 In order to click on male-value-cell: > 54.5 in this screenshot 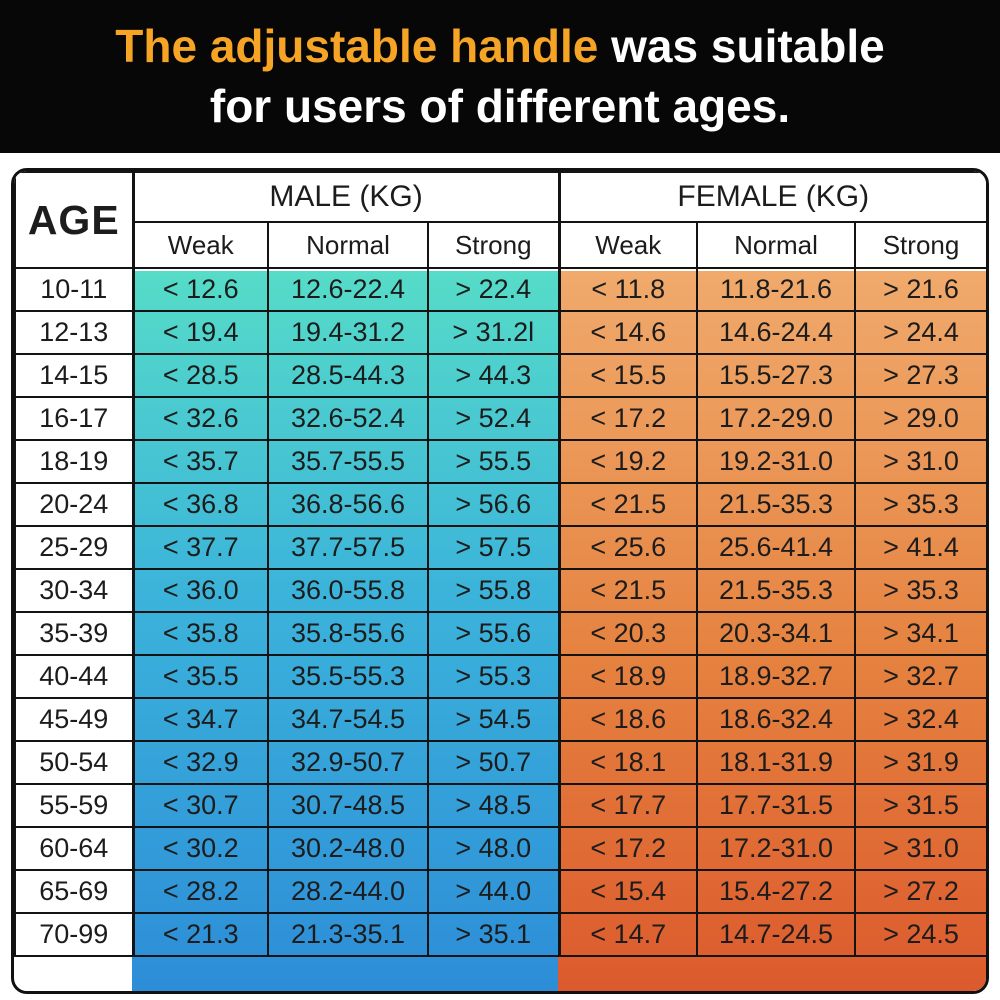, I will do `click(493, 719)`.